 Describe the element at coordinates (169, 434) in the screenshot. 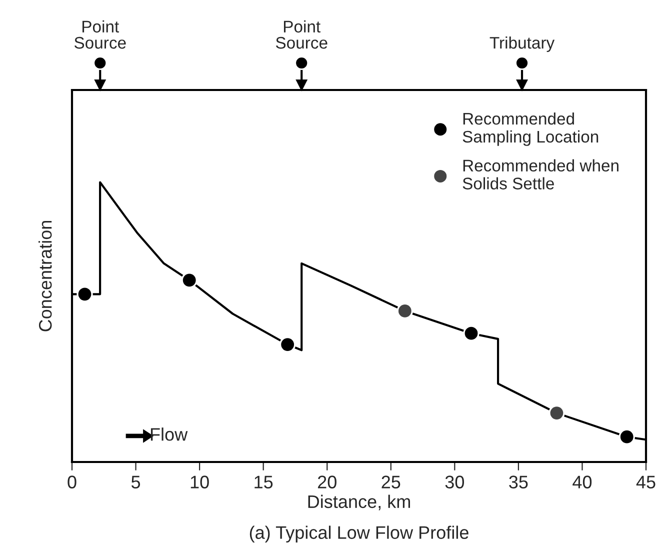

I see `annotation: Flow` at that location.